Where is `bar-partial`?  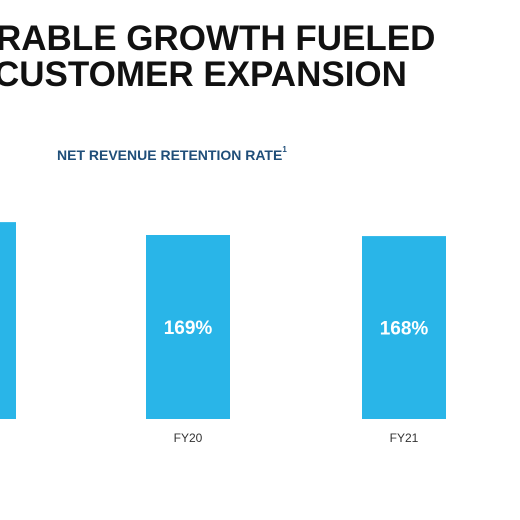 bar-partial is located at coordinates (8, 320).